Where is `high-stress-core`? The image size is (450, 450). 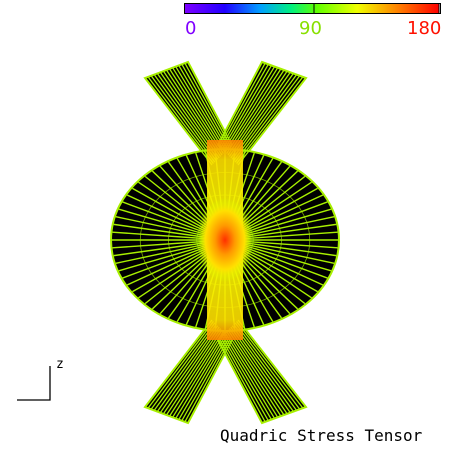
high-stress-core is located at coordinates (225, 240).